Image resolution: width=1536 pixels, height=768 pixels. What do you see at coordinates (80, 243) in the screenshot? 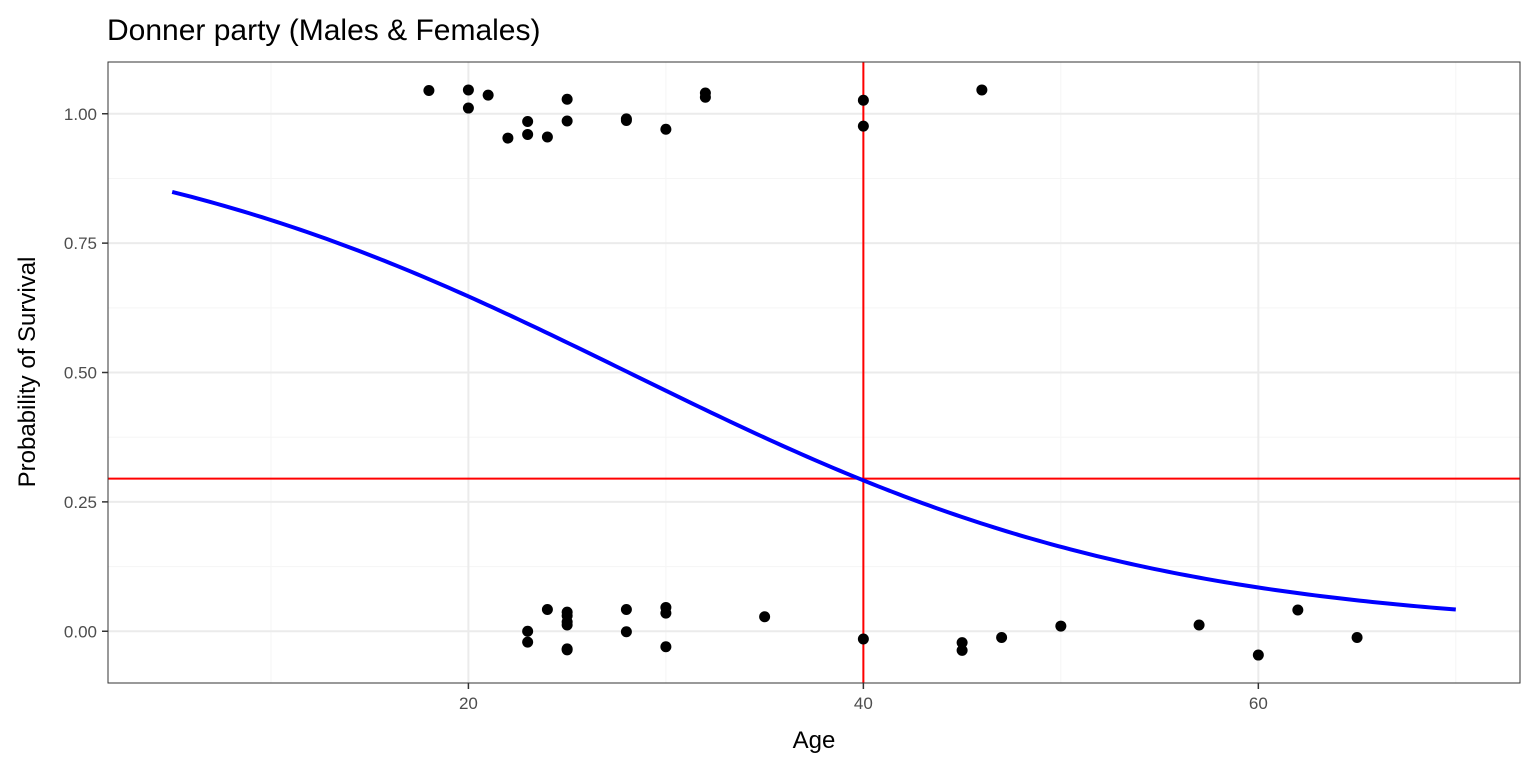
I see `y-tick-label: 0.75` at bounding box center [80, 243].